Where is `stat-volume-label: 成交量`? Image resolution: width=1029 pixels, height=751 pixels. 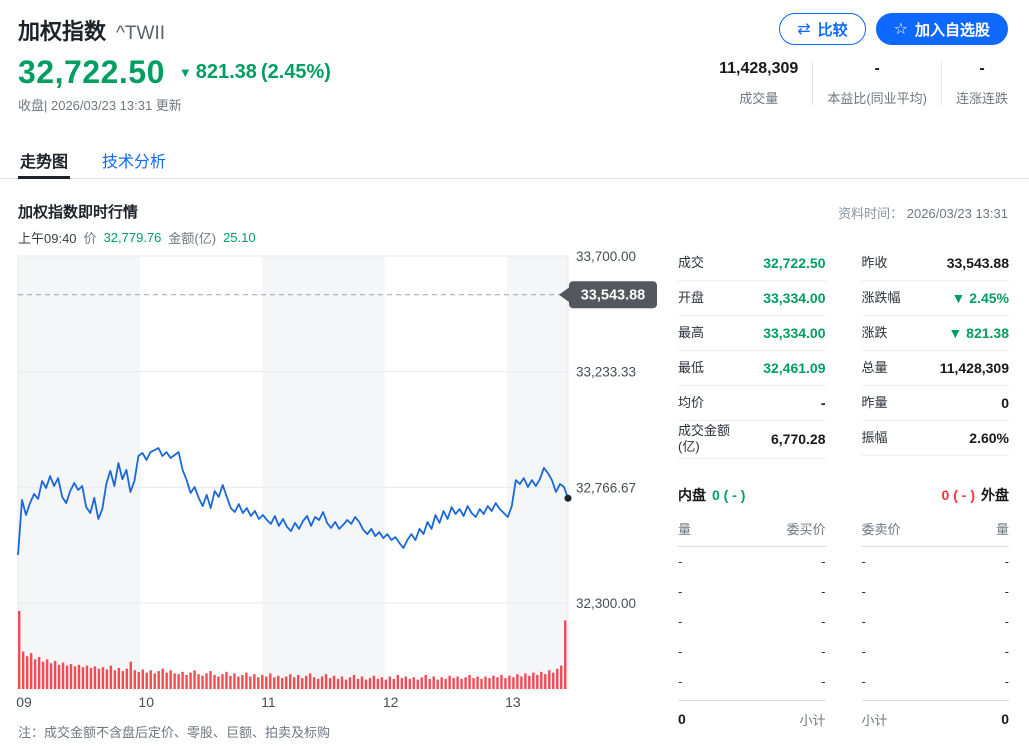 stat-volume-label: 成交量 is located at coordinates (759, 98).